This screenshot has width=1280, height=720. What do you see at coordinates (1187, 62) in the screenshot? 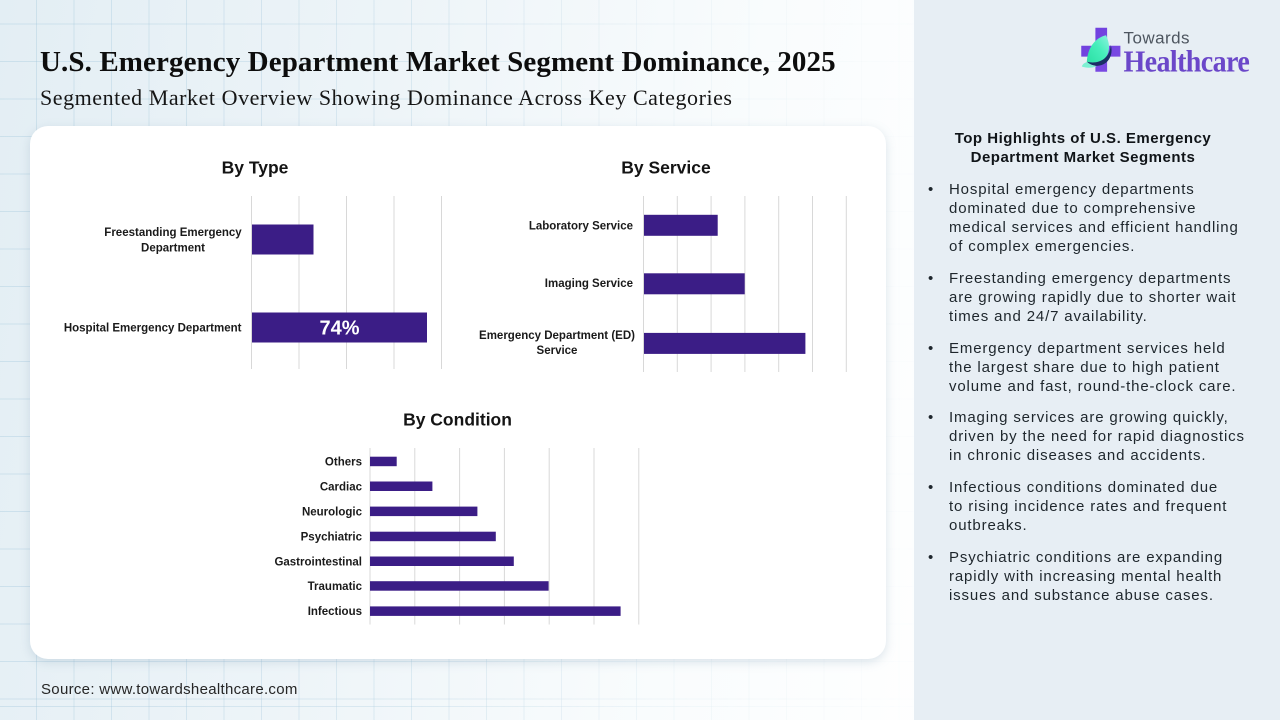
I see `svg-text: Healthcare` at bounding box center [1187, 62].